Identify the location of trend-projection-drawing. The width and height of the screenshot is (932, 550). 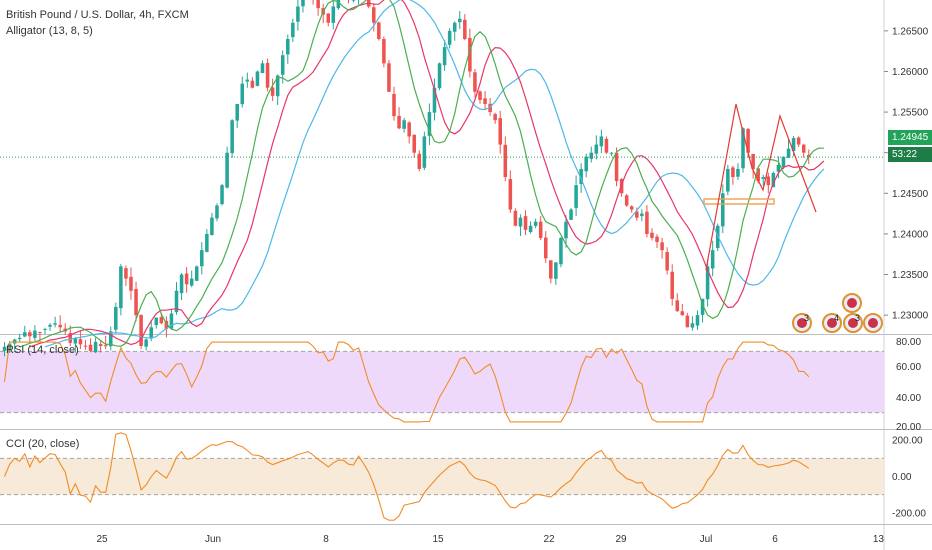
(761, 187).